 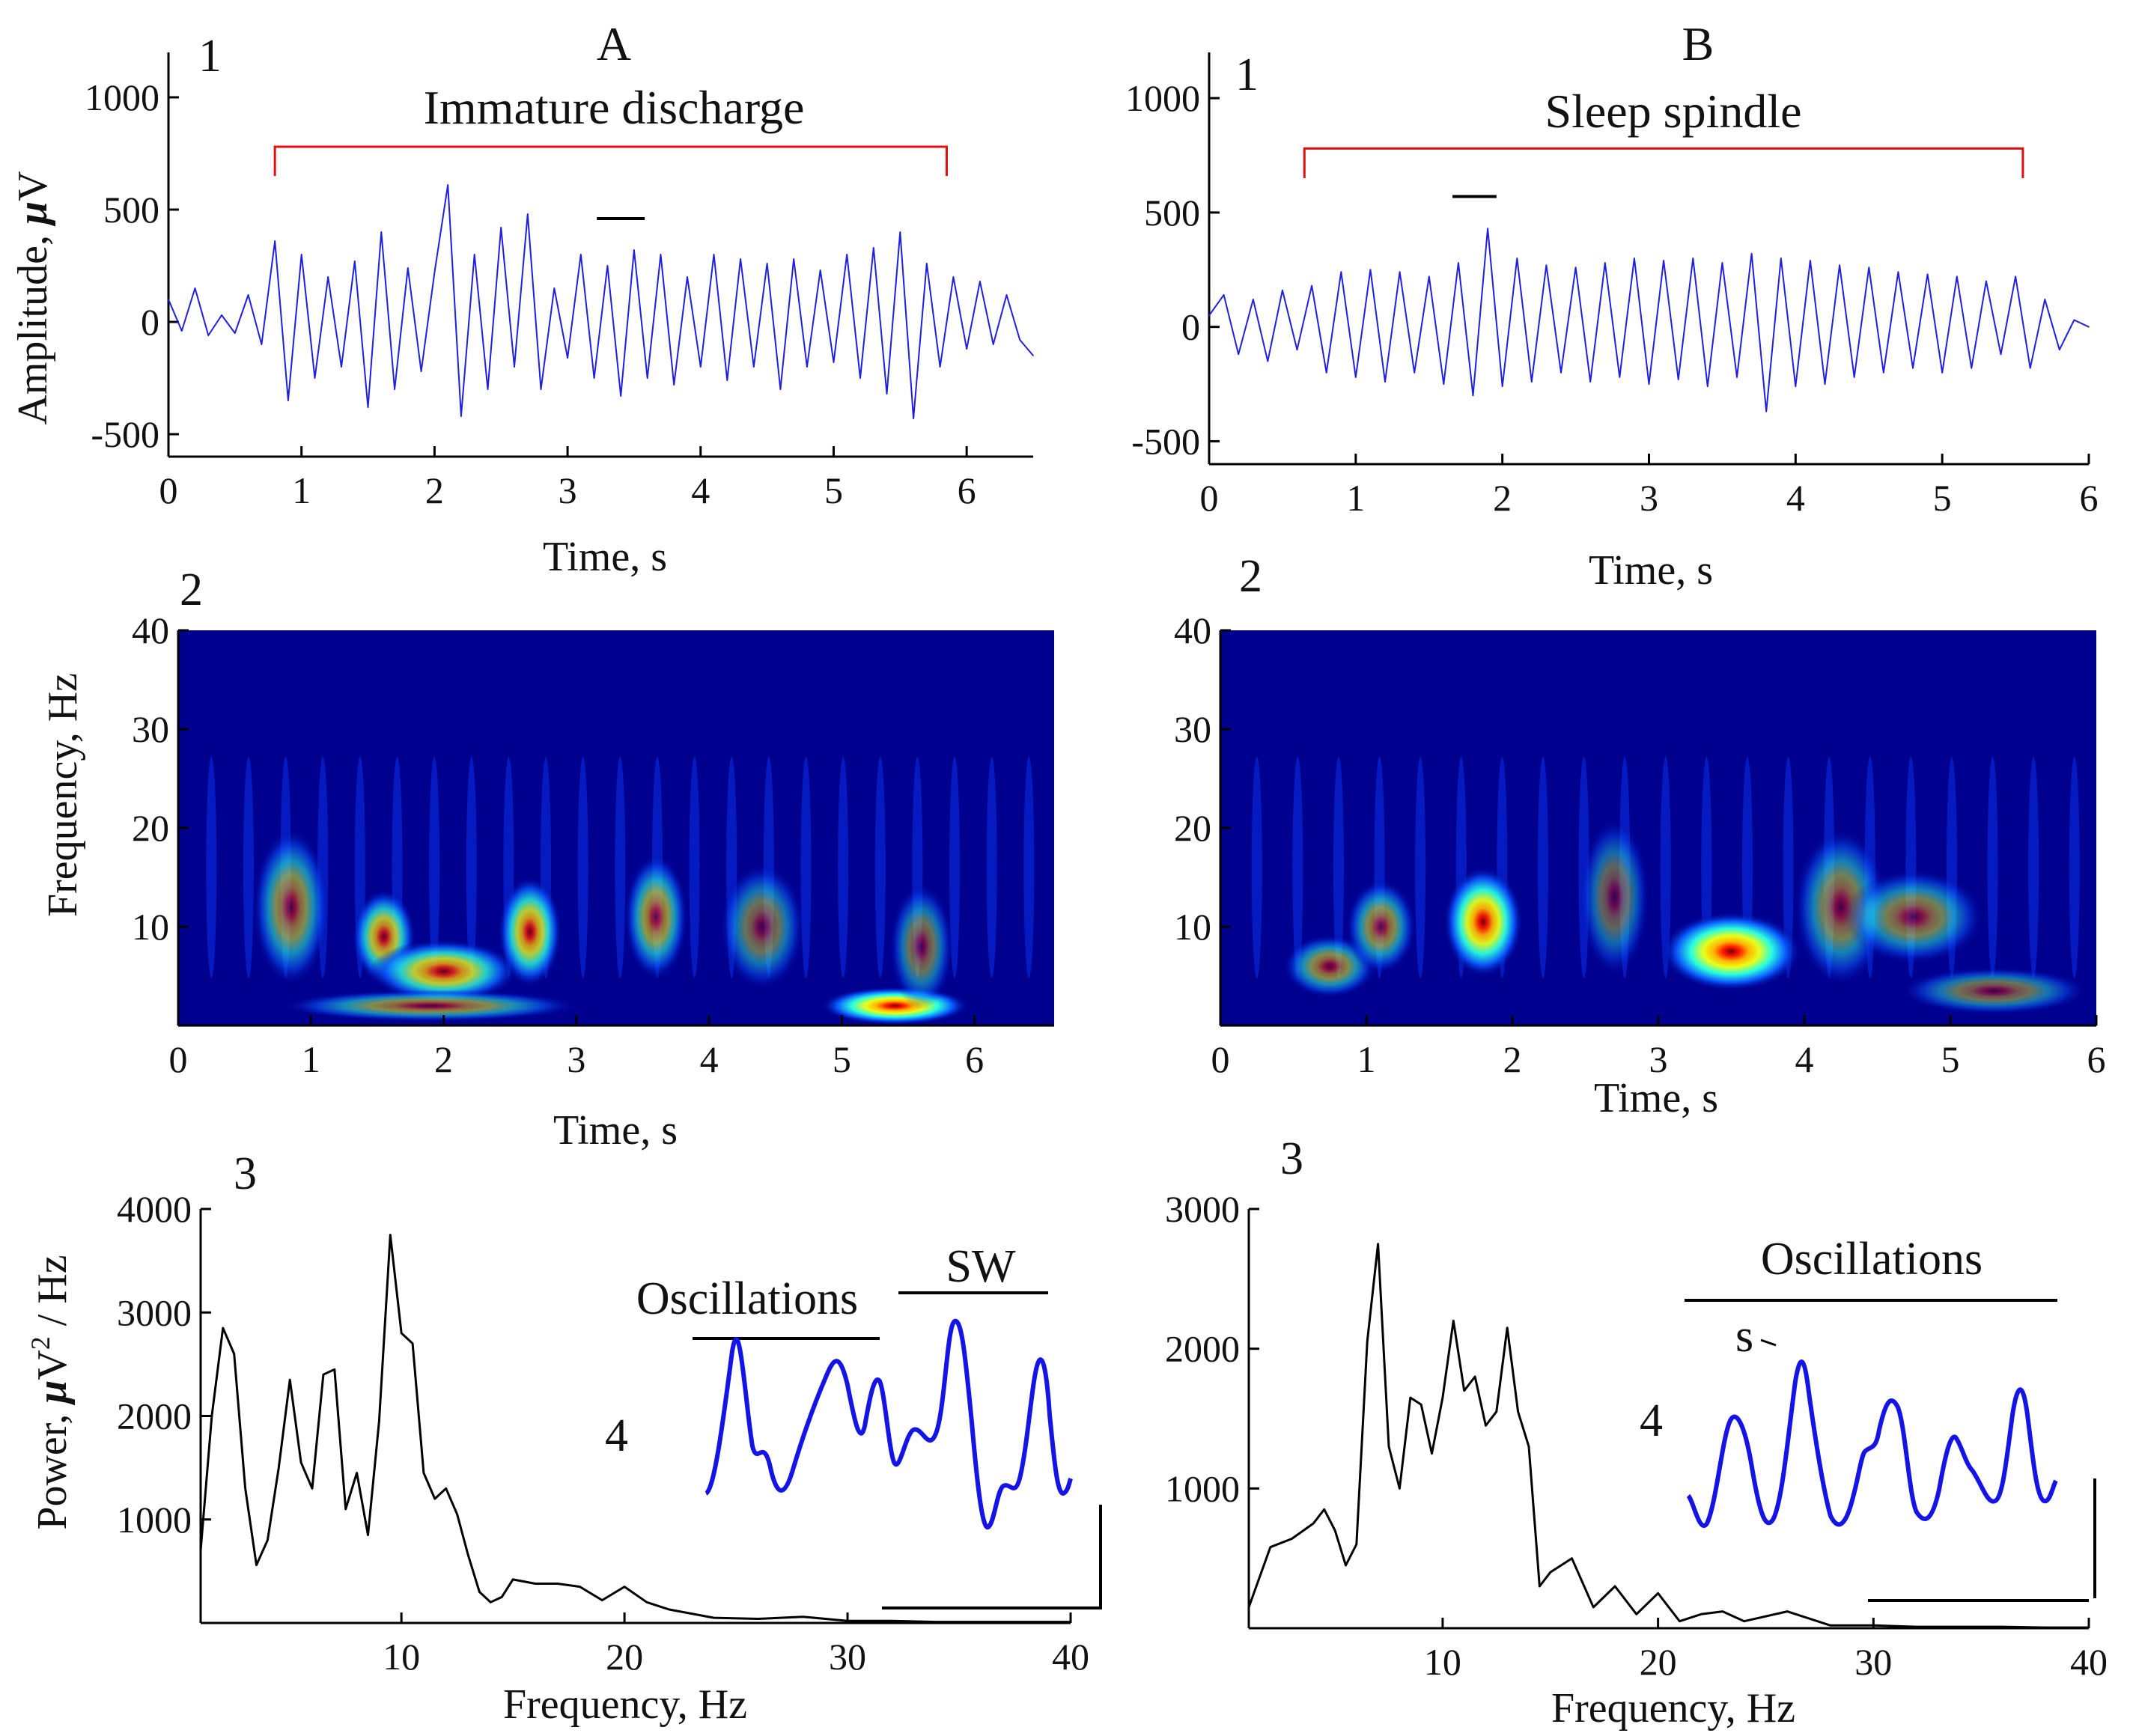 I want to click on b1-y-tick-label: 1000, so click(x=1163, y=98).